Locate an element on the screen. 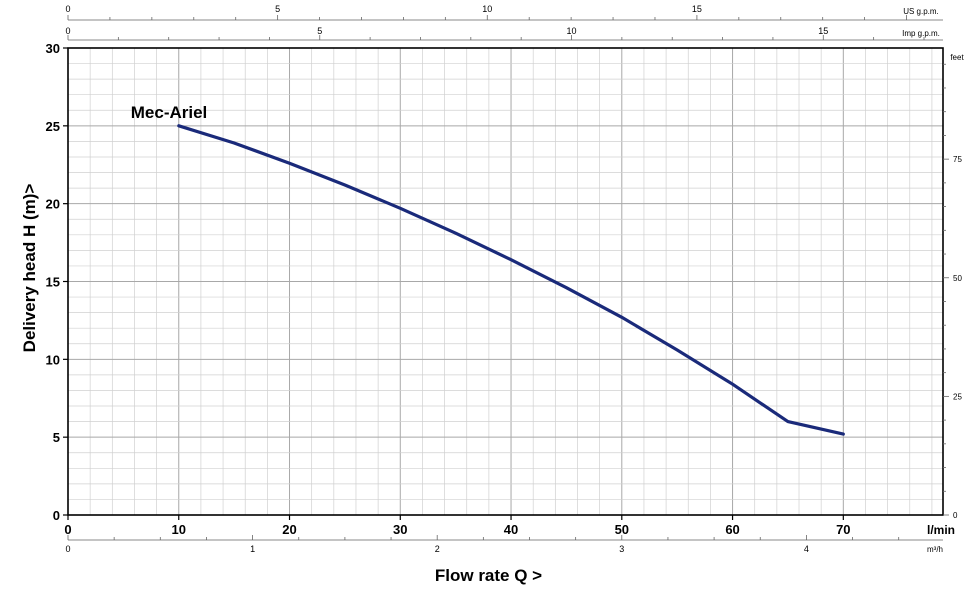 The image size is (977, 593). y-axis-title: Delivery head H (m)> is located at coordinates (29, 268).